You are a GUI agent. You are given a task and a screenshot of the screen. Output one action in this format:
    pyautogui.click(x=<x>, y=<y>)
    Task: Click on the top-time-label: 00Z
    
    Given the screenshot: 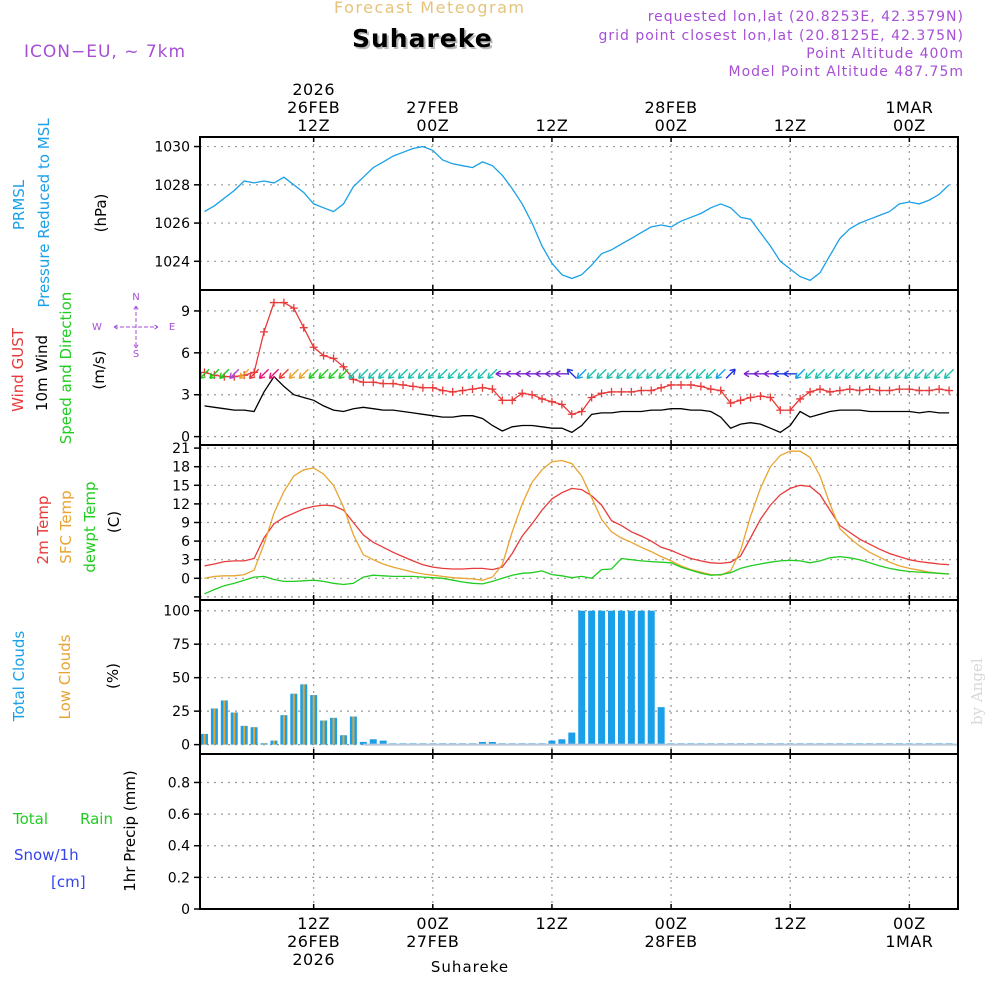 What is the action you would take?
    pyautogui.click(x=671, y=125)
    